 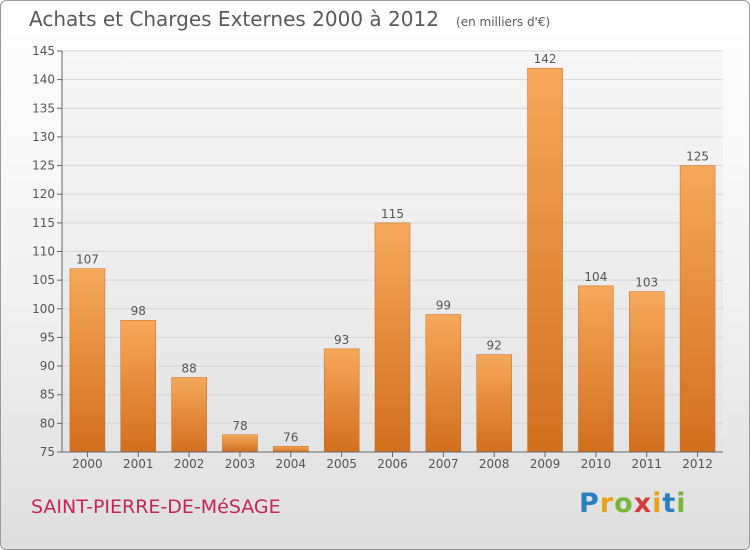 I want to click on x-tick-label: 2012, so click(x=697, y=464).